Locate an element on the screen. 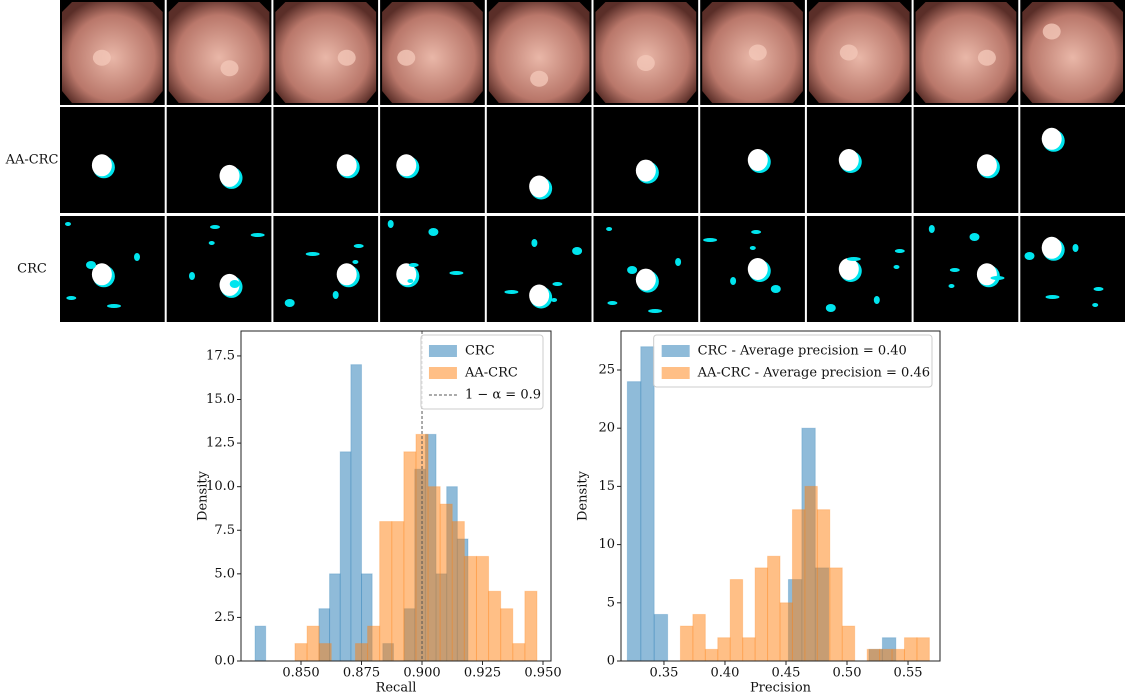 This screenshot has height=698, width=1127. y-tick-label: 15.0 is located at coordinates (220, 399).